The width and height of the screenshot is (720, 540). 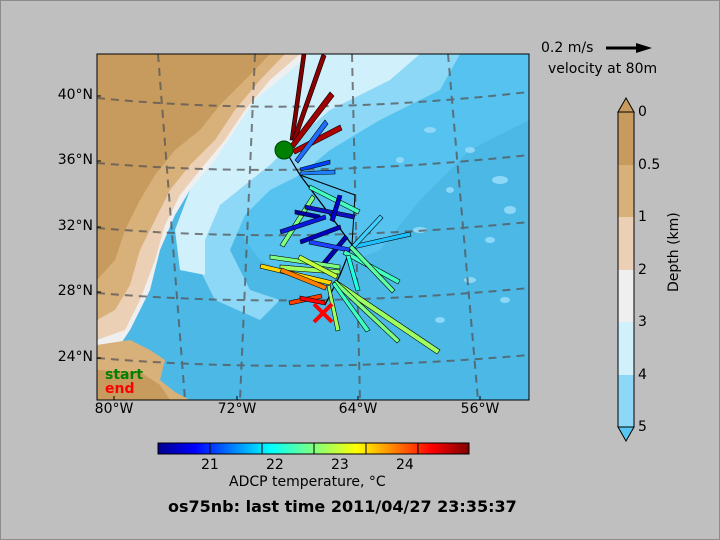 What do you see at coordinates (307, 482) in the screenshot?
I see `temp-colorbar-label: ADCP temperature, °C` at bounding box center [307, 482].